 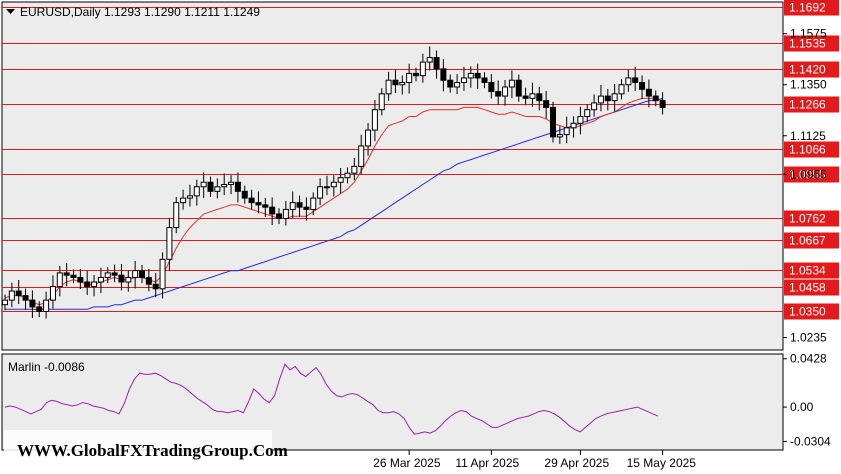 What do you see at coordinates (331, 399) in the screenshot?
I see `marlin-line` at bounding box center [331, 399].